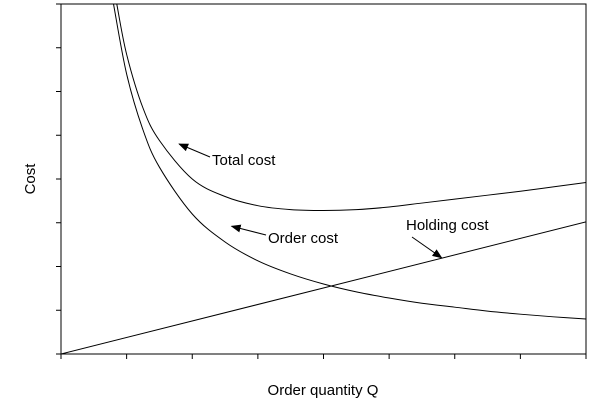 The width and height of the screenshot is (614, 408). I want to click on annotations: Total cost Order cost Holding cost, so click(333, 201).